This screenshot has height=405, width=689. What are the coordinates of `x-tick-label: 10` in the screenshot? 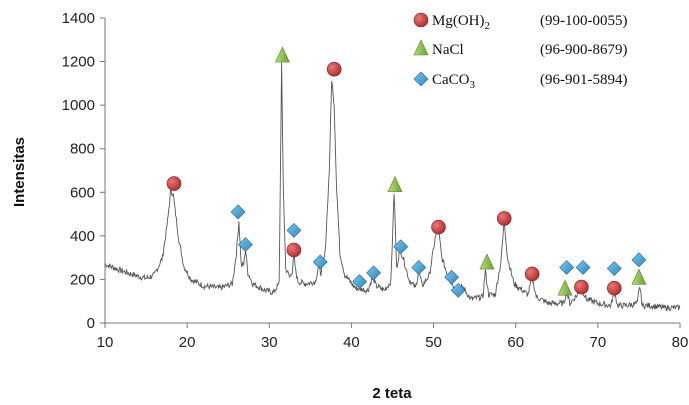 It's located at (105, 342).